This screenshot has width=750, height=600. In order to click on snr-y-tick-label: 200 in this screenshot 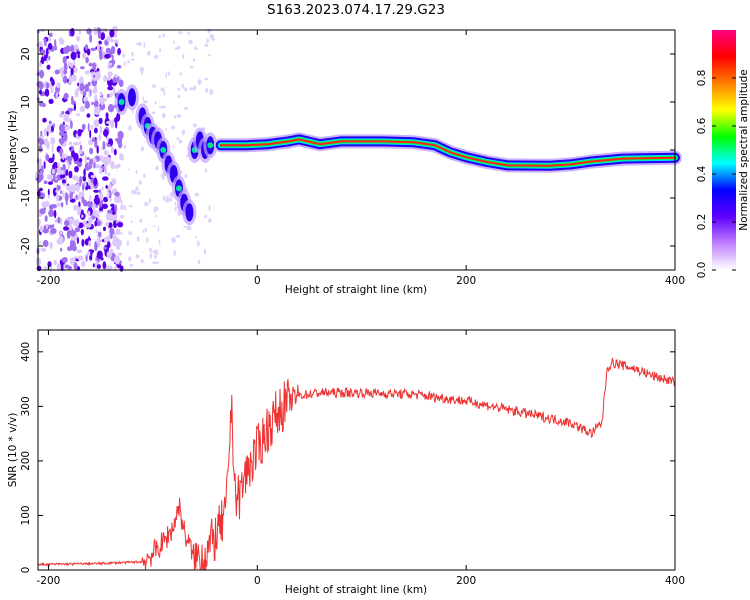, I will do `click(26, 461)`.